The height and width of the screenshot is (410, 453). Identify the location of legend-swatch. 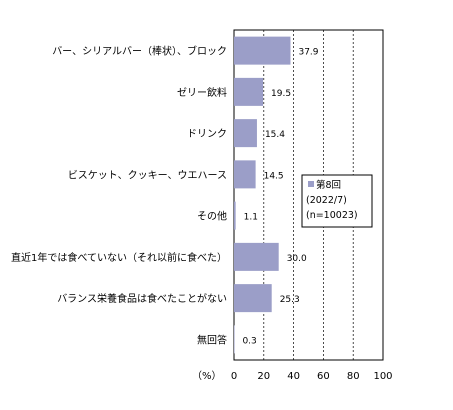
(311, 184).